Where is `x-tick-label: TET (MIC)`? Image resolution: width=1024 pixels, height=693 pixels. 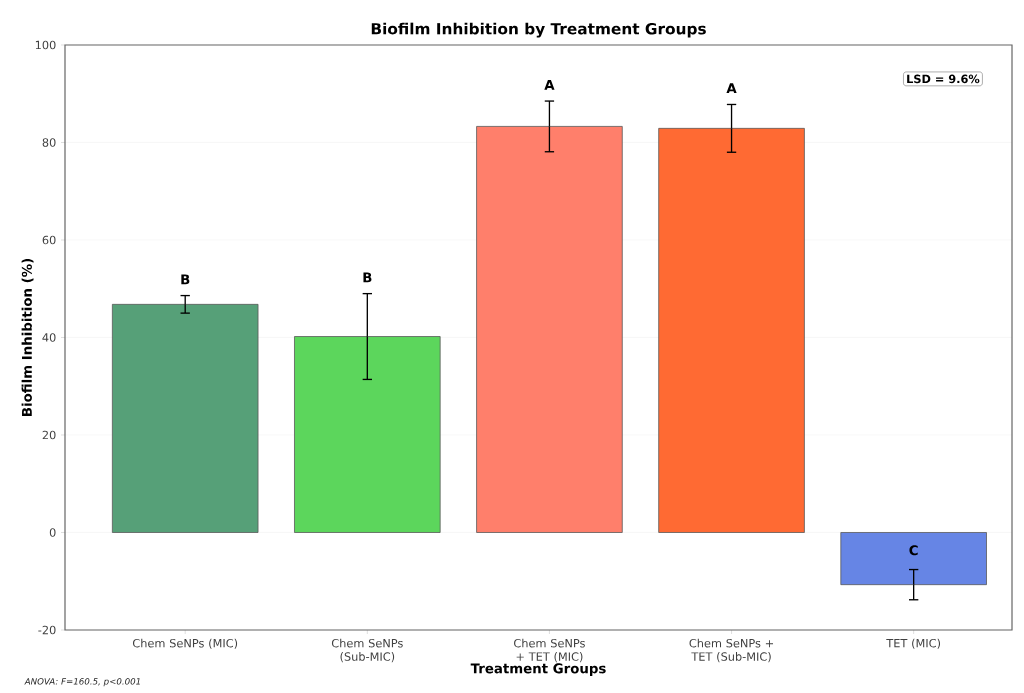
x-tick-label: TET (MIC) is located at coordinates (913, 643).